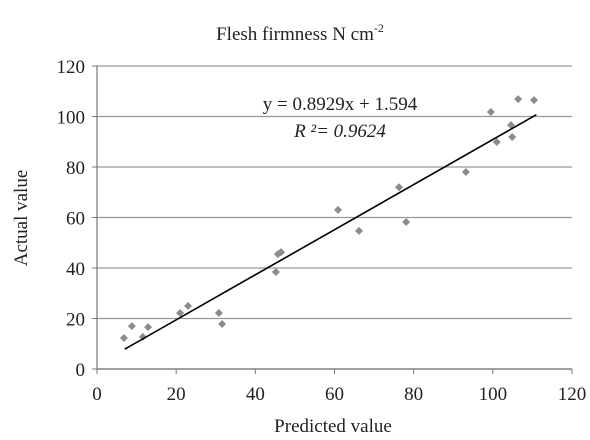 The width and height of the screenshot is (590, 440). I want to click on title-main: Flesh firmness N cm, so click(295, 34).